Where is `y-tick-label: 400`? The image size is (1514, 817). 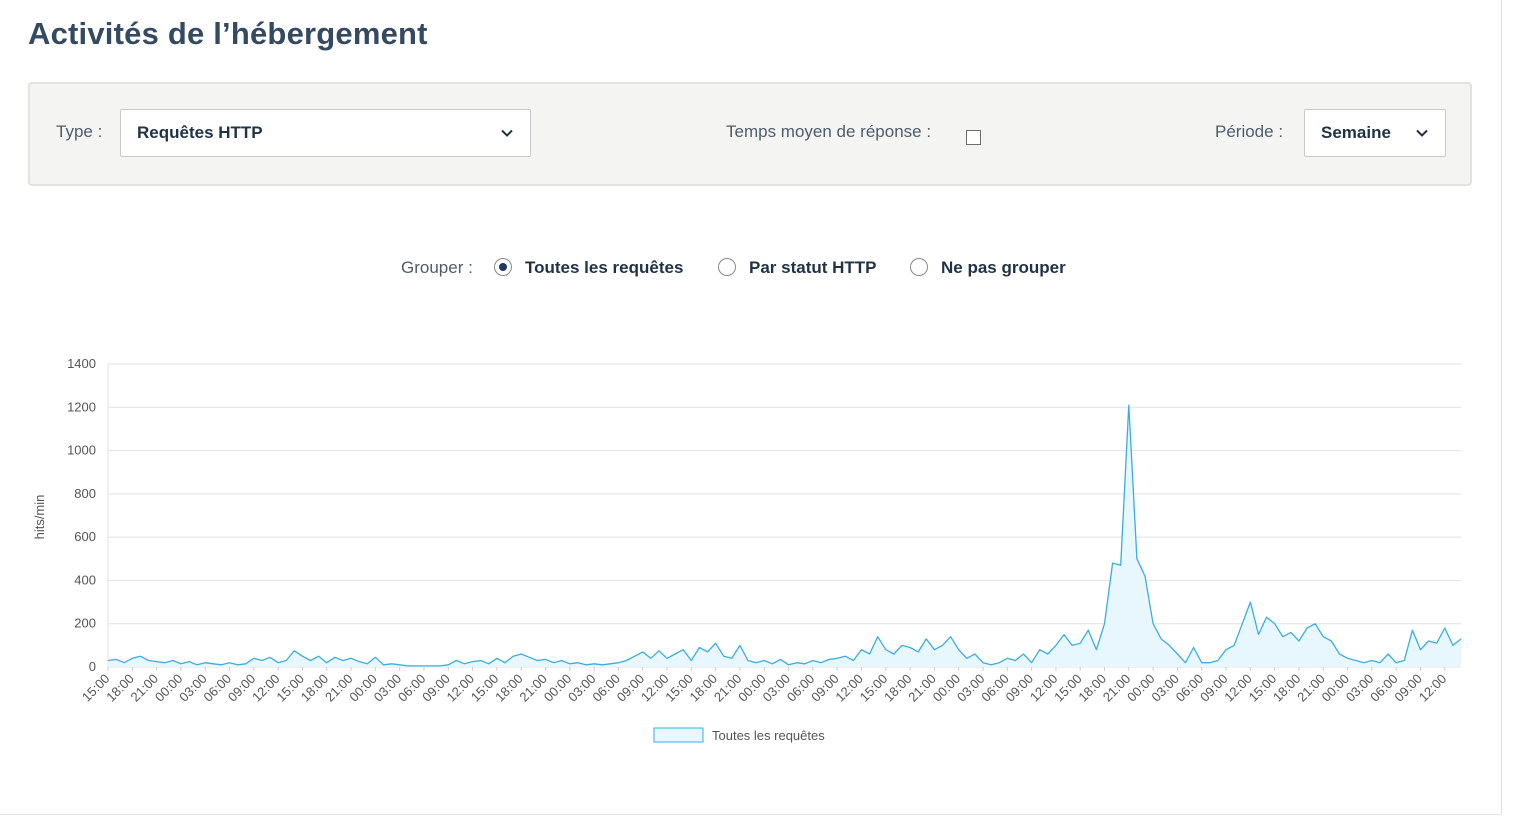
y-tick-label: 400 is located at coordinates (85, 579).